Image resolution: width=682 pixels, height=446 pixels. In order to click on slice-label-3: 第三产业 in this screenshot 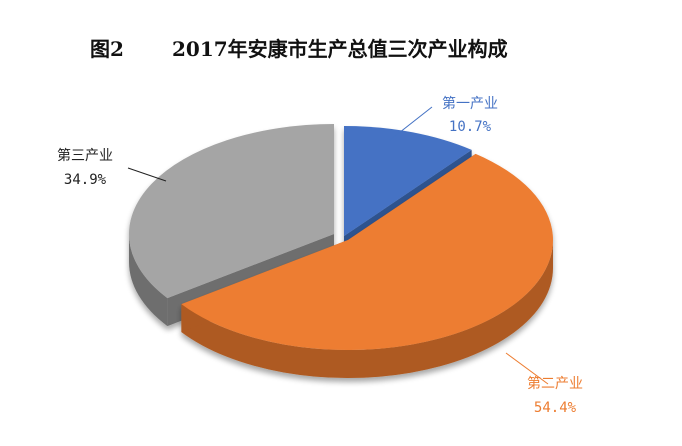, I will do `click(85, 155)`.